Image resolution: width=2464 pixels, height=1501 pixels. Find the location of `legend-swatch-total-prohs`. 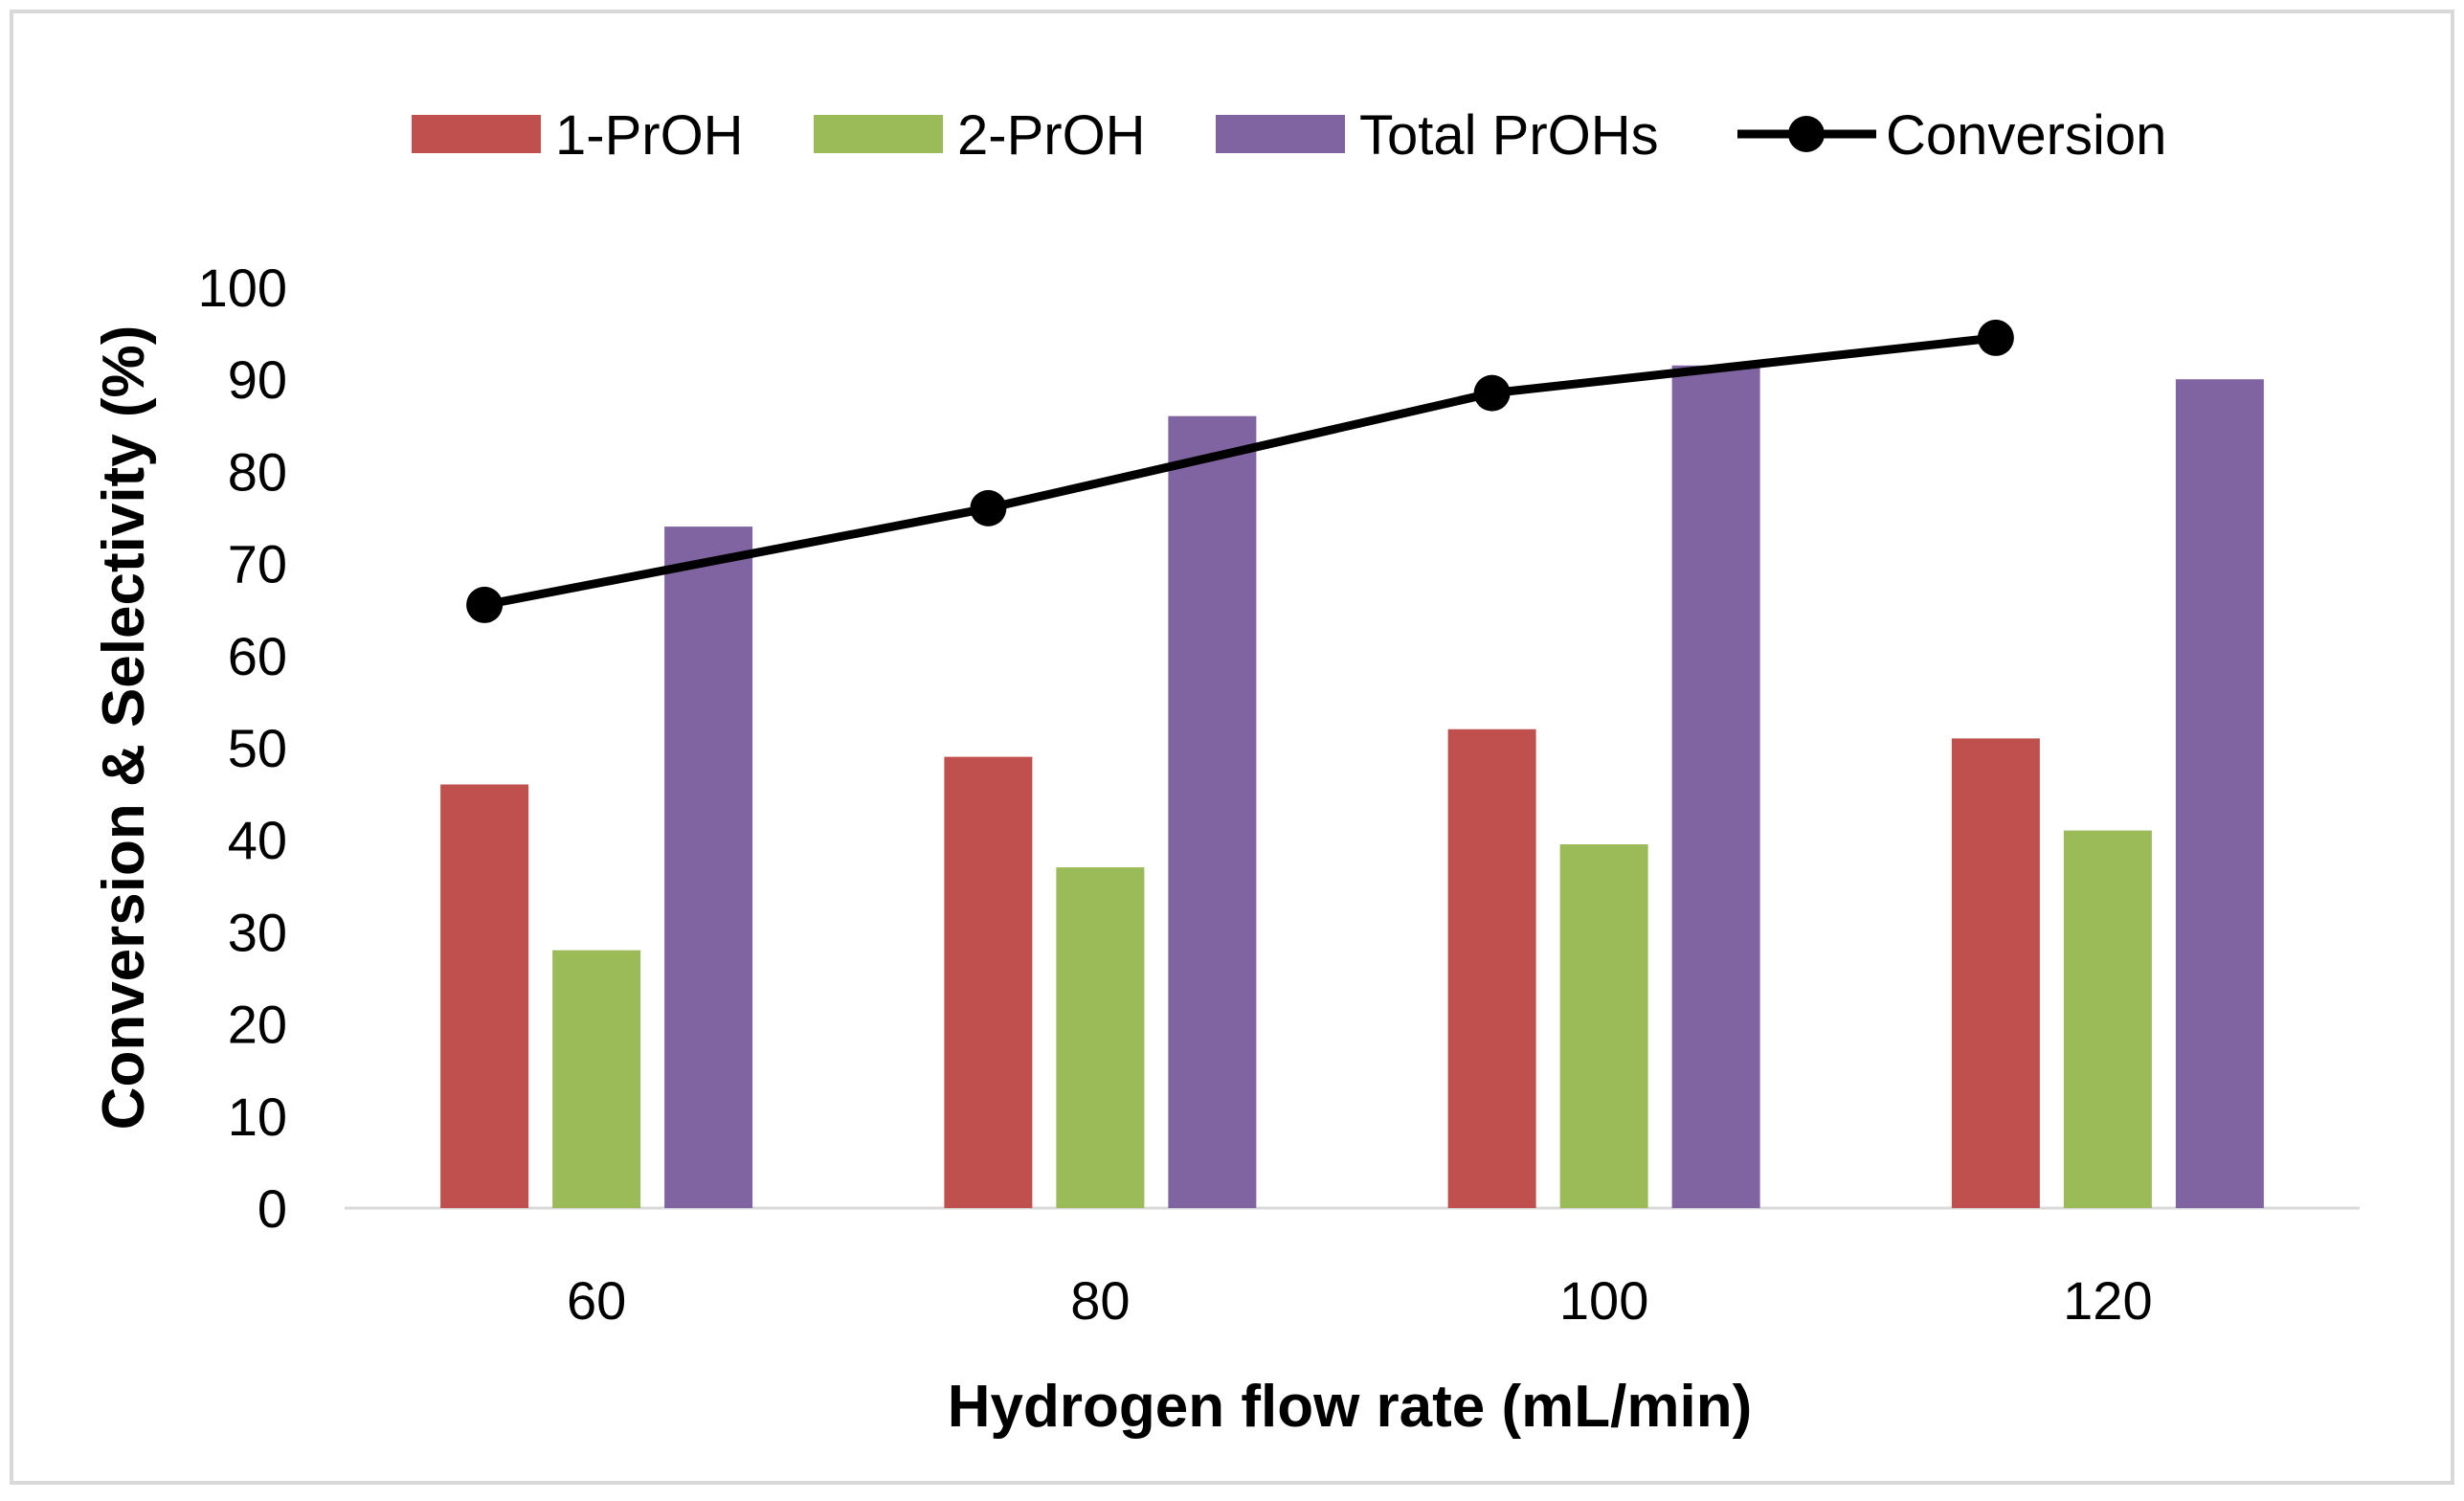

legend-swatch-total-prohs is located at coordinates (1281, 134).